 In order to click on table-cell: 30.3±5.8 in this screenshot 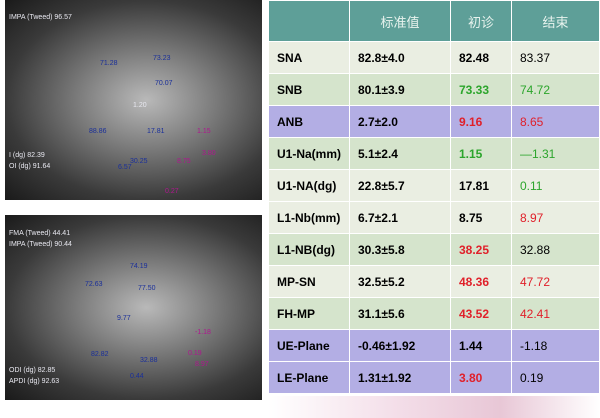, I will do `click(400, 249)`.